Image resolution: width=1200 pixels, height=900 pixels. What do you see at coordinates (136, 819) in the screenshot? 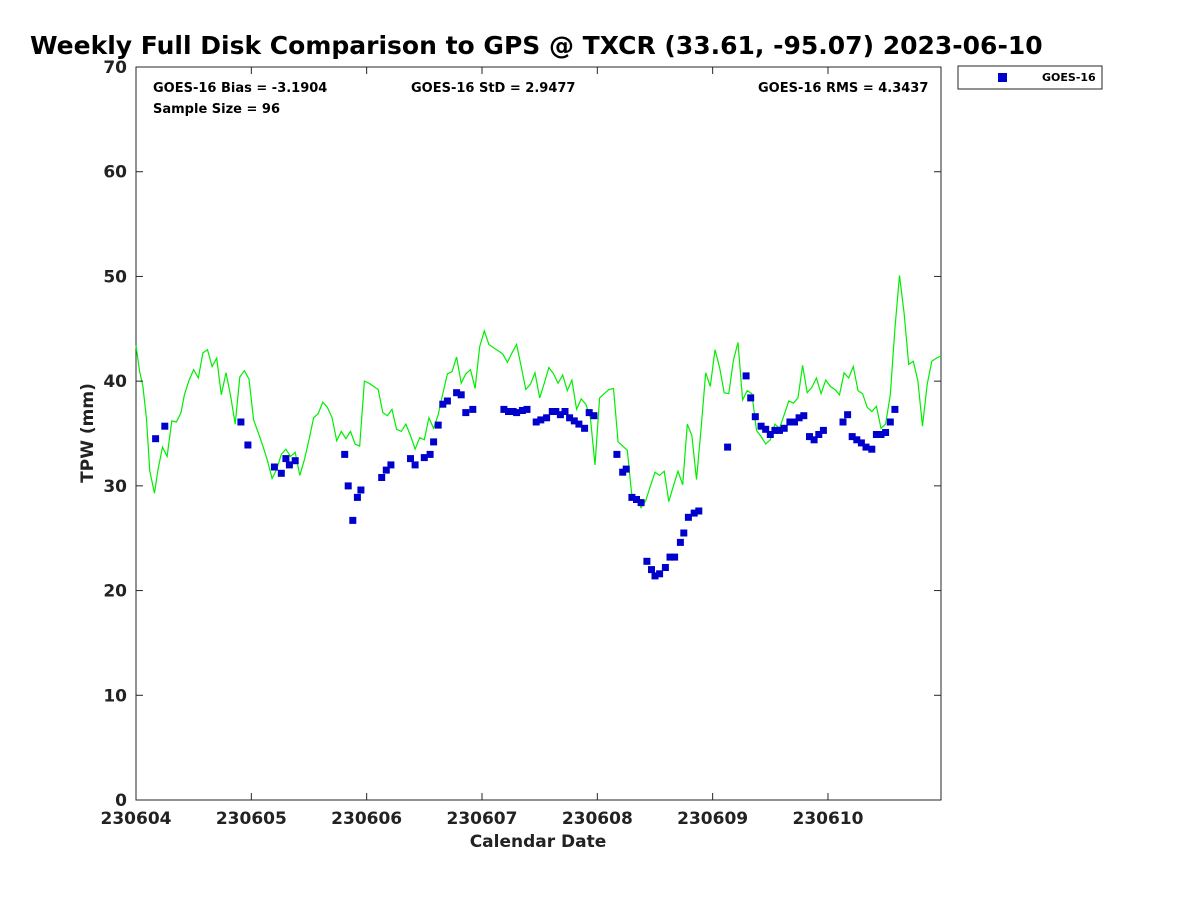
I see `x-tick-label: 230604` at bounding box center [136, 819].